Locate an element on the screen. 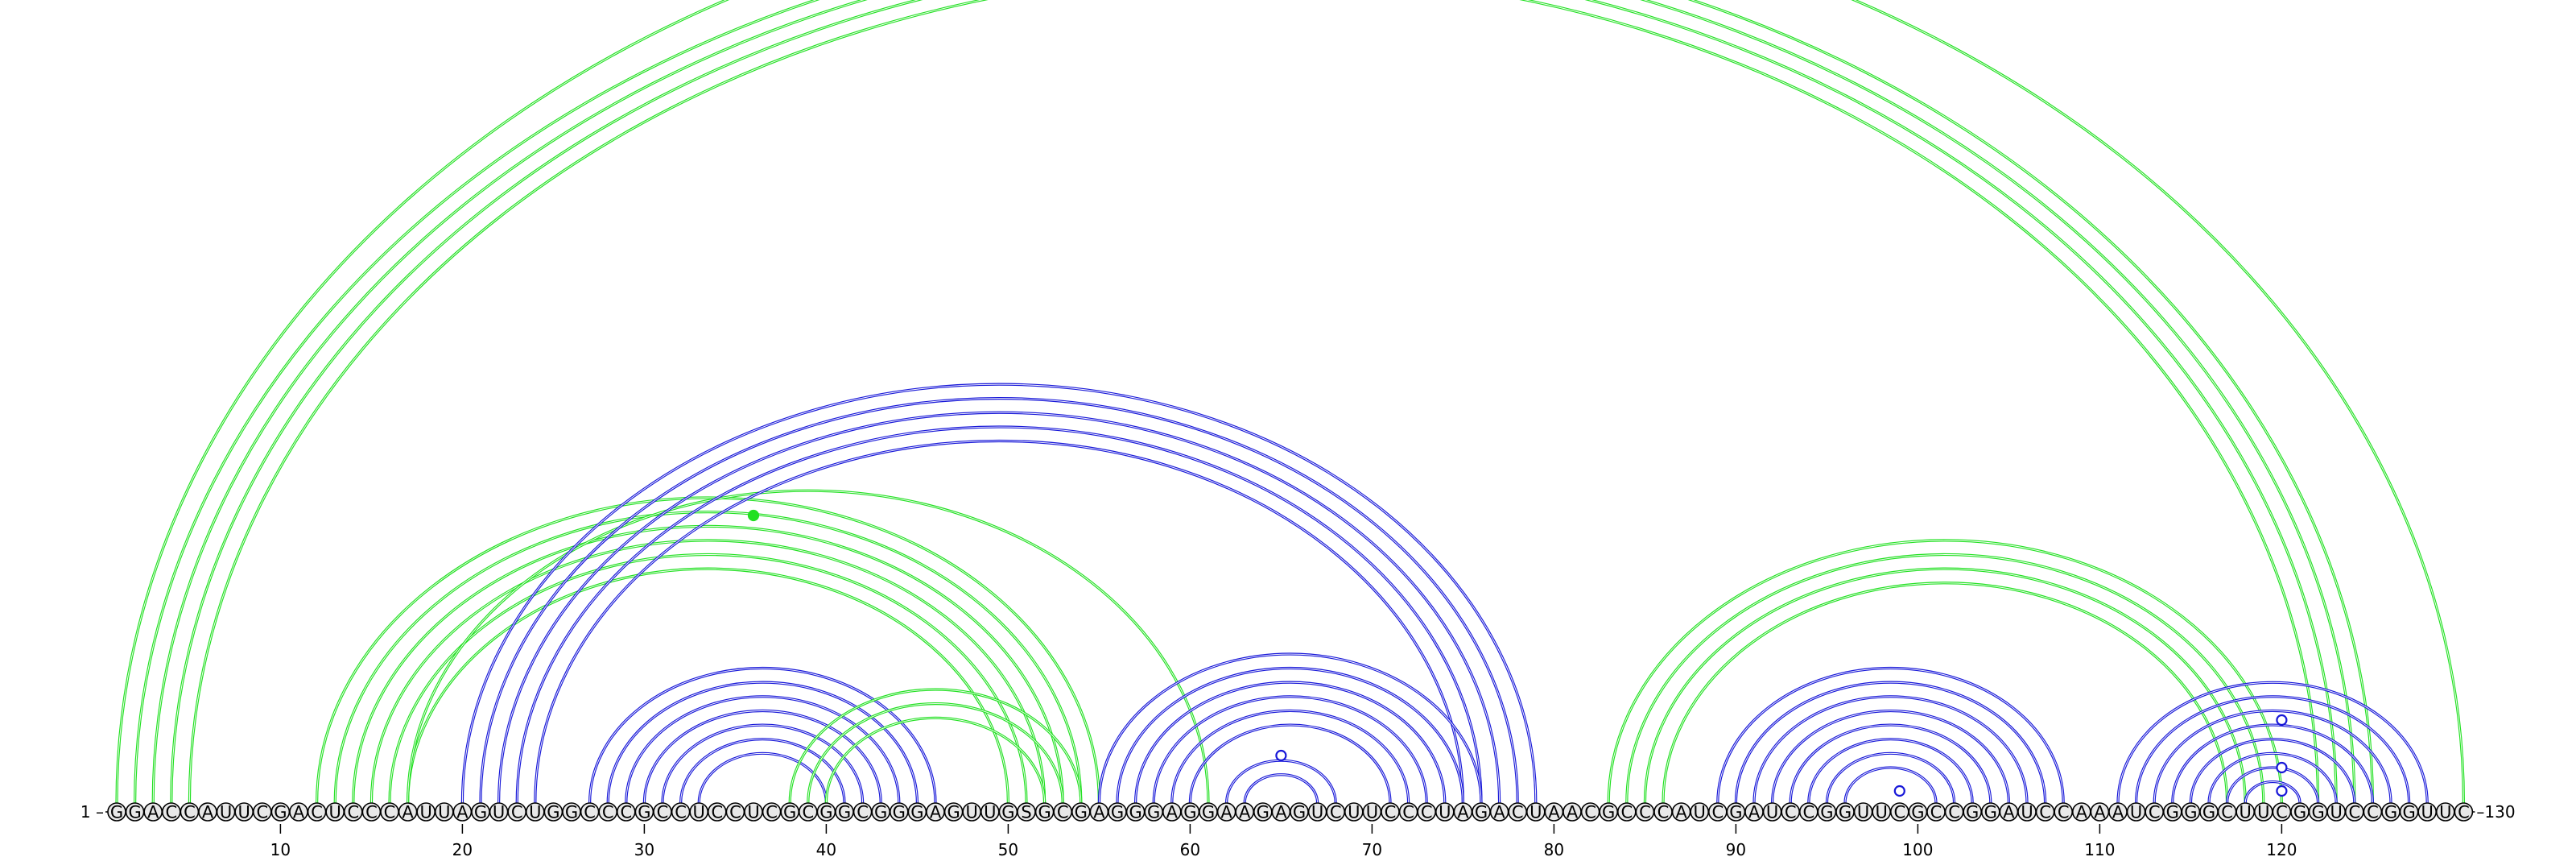  tick-label: 10 is located at coordinates (280, 849).